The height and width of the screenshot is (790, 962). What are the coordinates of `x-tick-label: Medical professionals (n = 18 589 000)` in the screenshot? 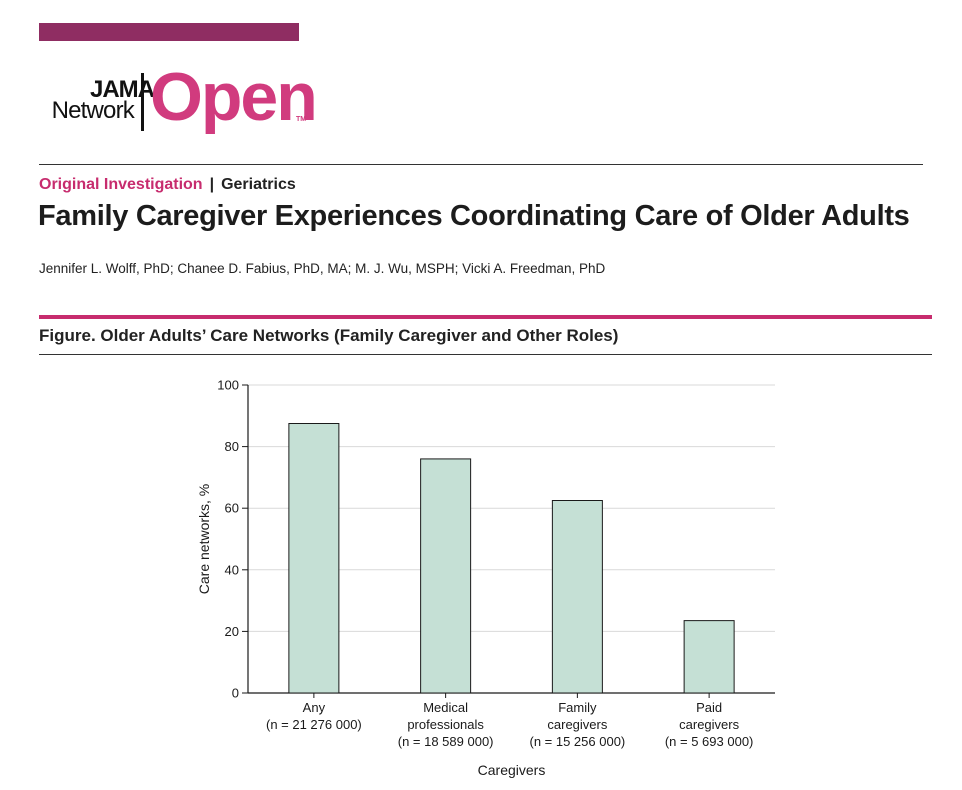 It's located at (446, 724).